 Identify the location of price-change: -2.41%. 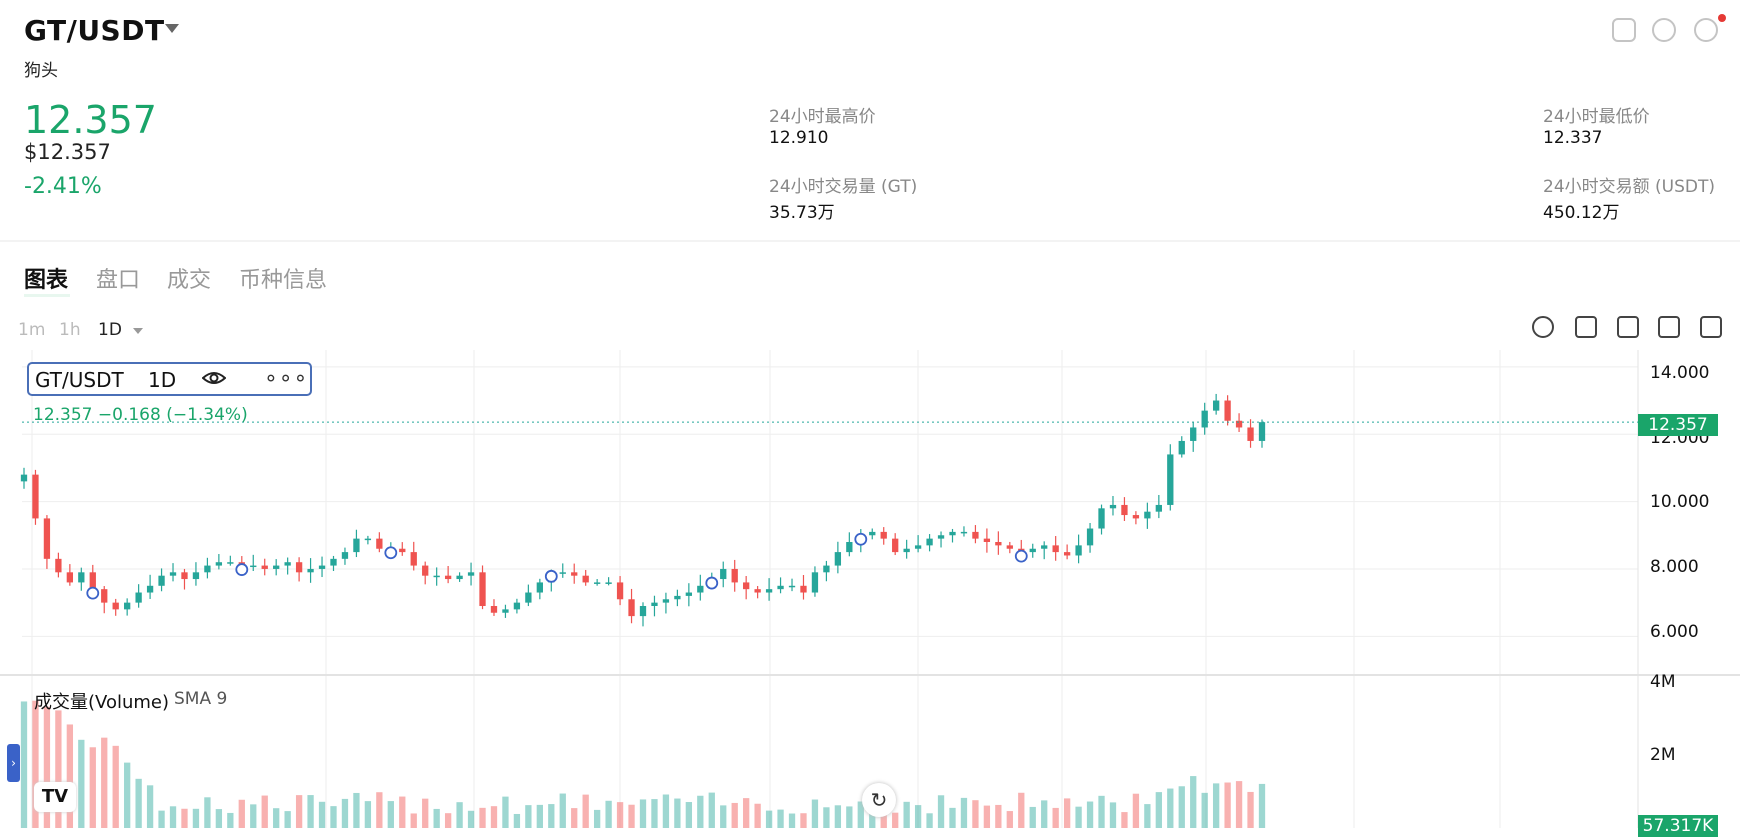
(63, 186).